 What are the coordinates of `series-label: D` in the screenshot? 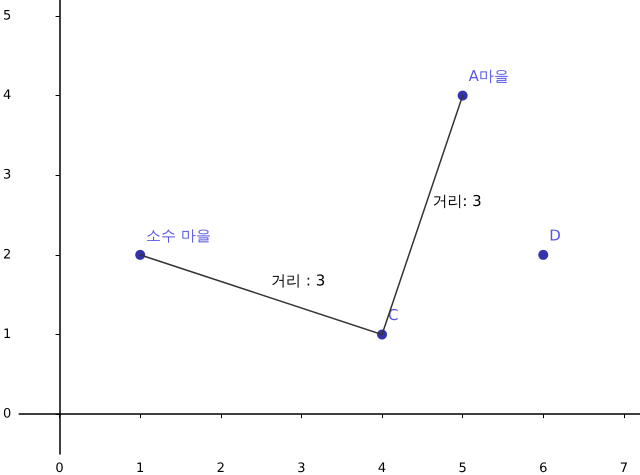 It's located at (555, 235).